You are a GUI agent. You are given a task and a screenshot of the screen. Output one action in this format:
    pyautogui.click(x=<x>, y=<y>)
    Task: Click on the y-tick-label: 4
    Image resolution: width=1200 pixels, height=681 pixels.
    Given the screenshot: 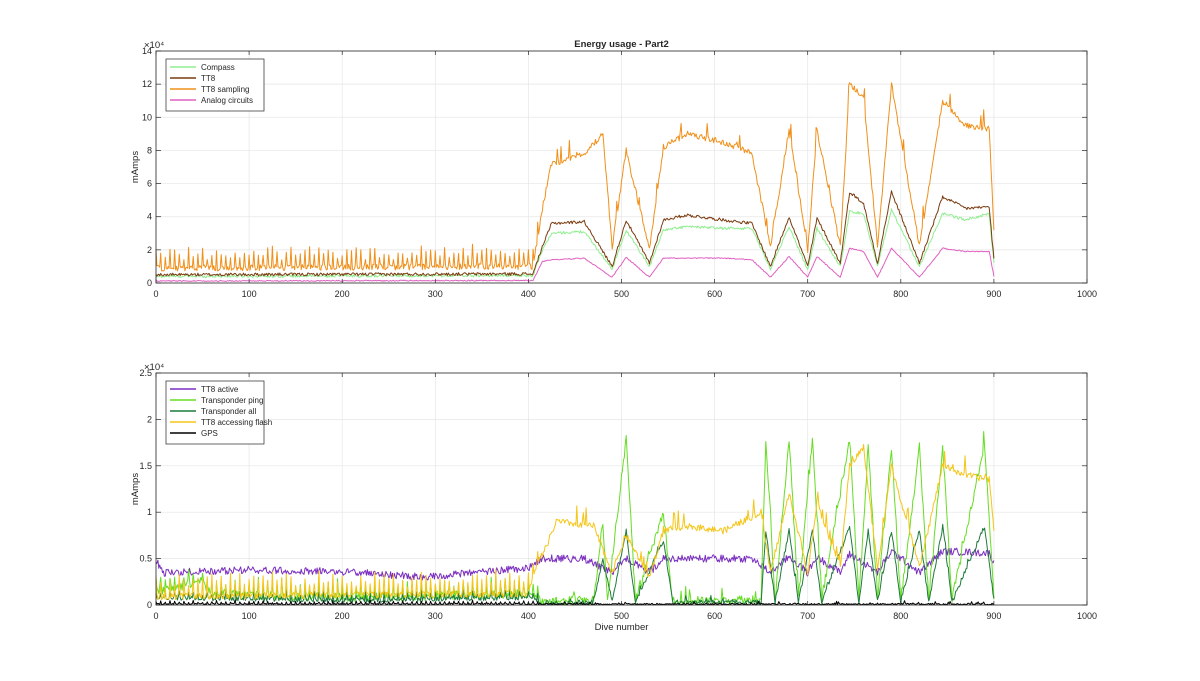 What is the action you would take?
    pyautogui.click(x=149, y=217)
    